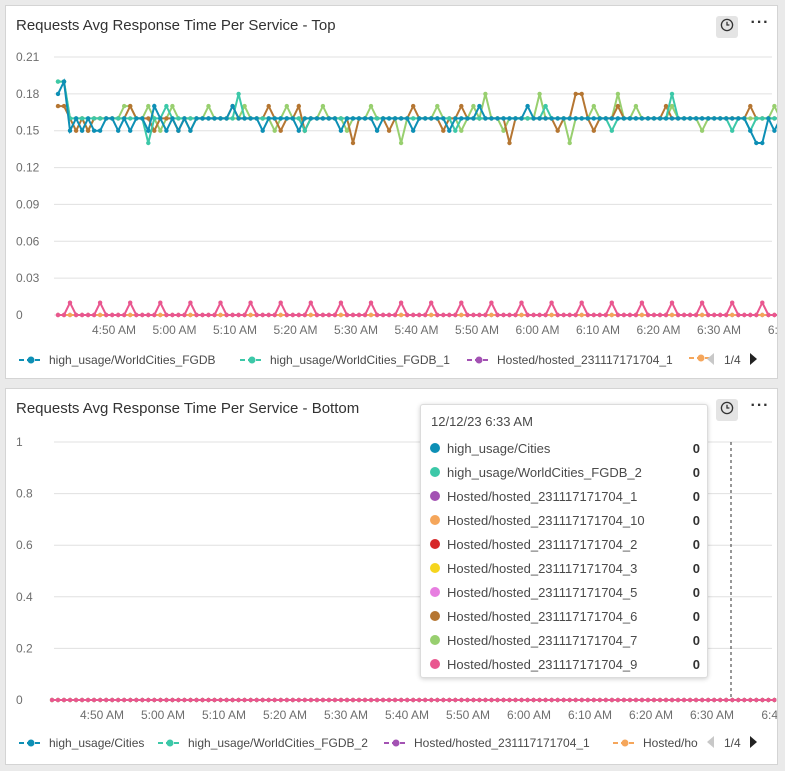 This screenshot has height=771, width=785. Describe the element at coordinates (542, 568) in the screenshot. I see `tooltip-series-name: Hosted/hosted_231117171704_3` at that location.